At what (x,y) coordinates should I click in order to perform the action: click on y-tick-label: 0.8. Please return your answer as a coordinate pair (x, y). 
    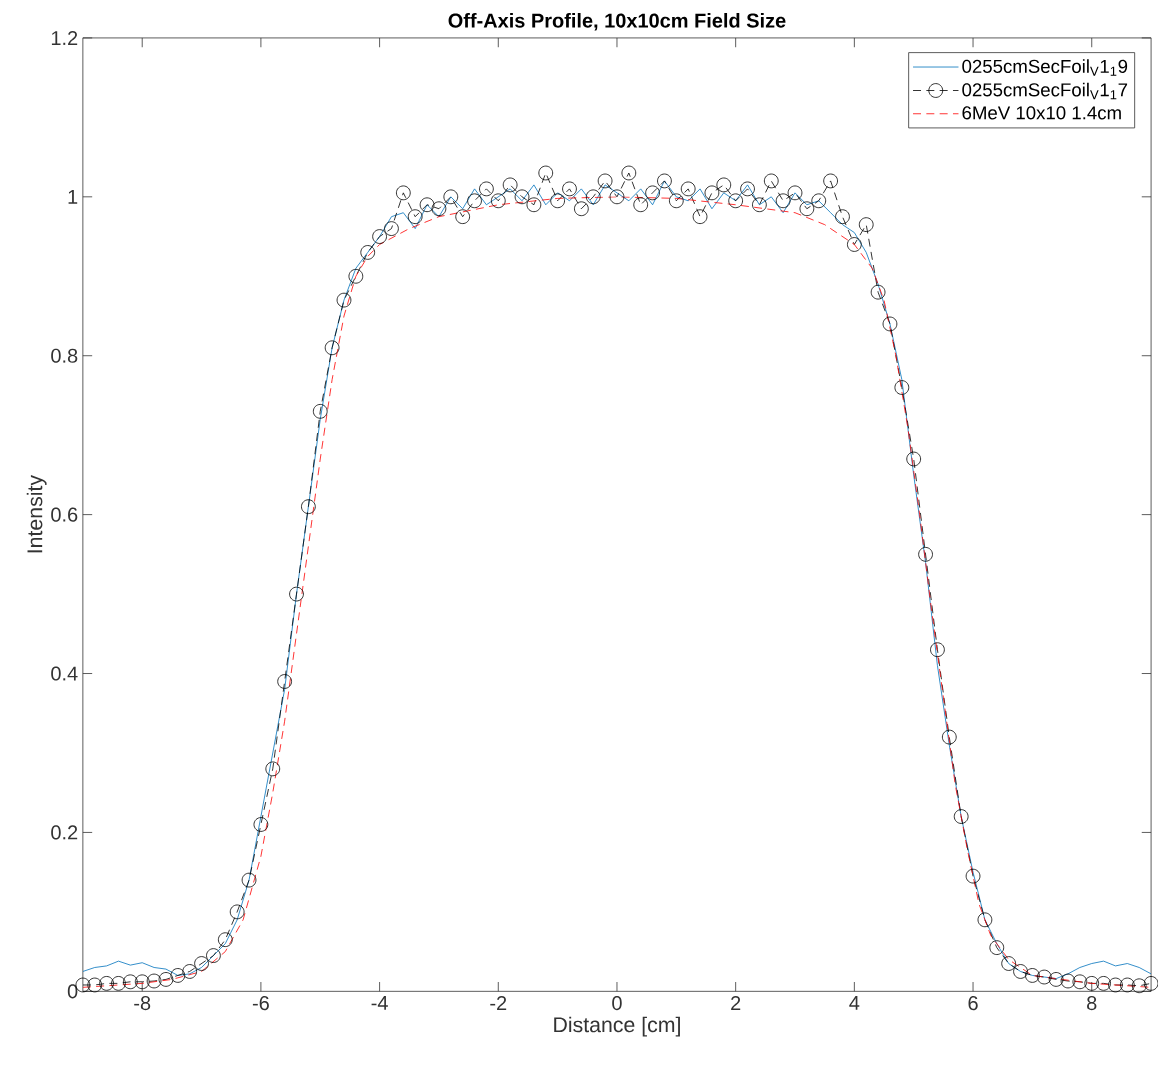
    Looking at the image, I should click on (64, 355).